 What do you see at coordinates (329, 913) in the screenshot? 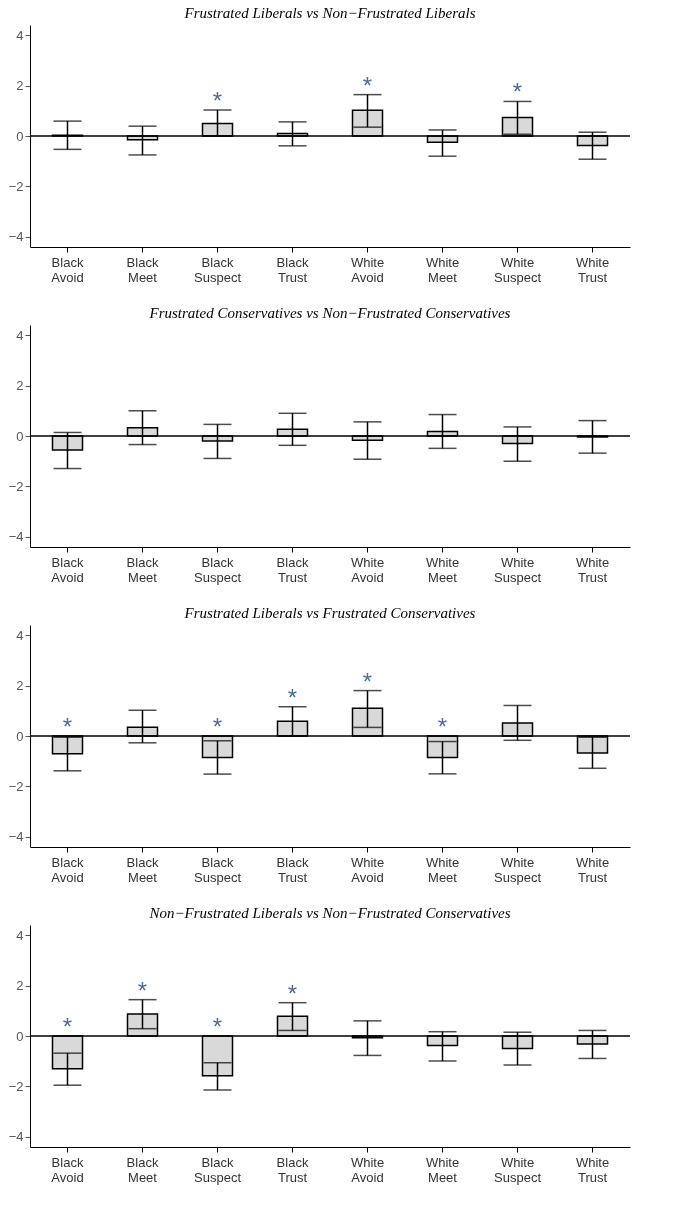
I see `chart-title: Non−Frustrated Liberals vs Non−Frustrated Conservatives` at bounding box center [329, 913].